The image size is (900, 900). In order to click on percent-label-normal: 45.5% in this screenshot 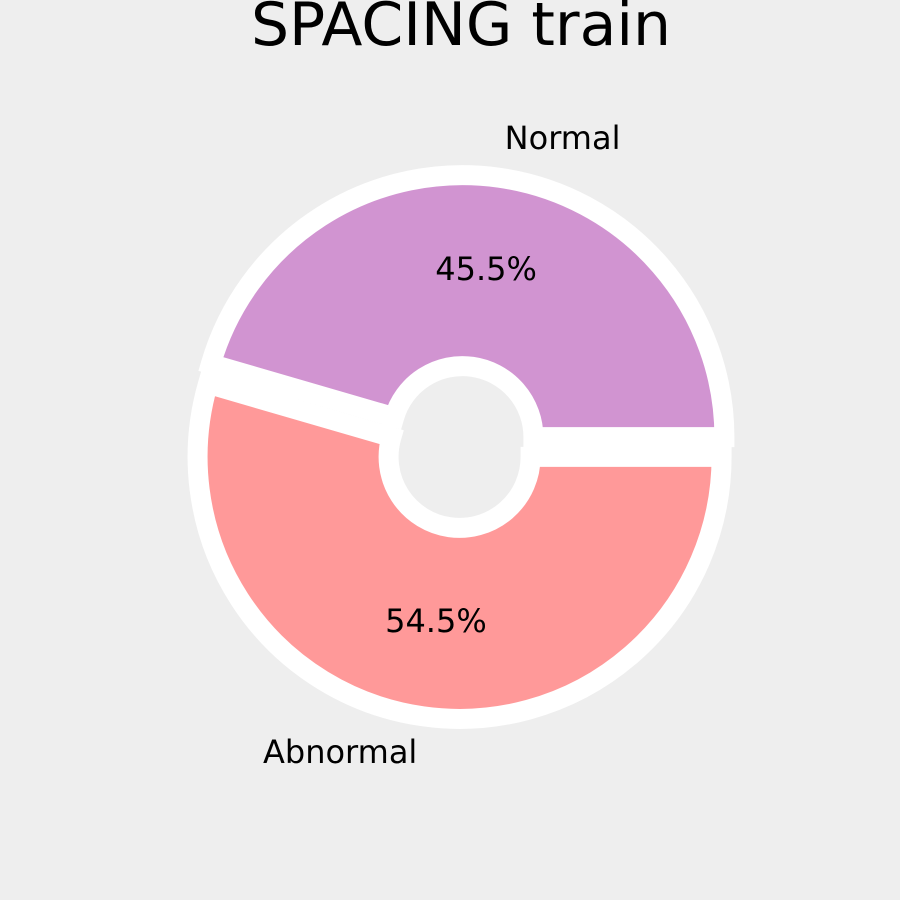, I will do `click(486, 269)`.